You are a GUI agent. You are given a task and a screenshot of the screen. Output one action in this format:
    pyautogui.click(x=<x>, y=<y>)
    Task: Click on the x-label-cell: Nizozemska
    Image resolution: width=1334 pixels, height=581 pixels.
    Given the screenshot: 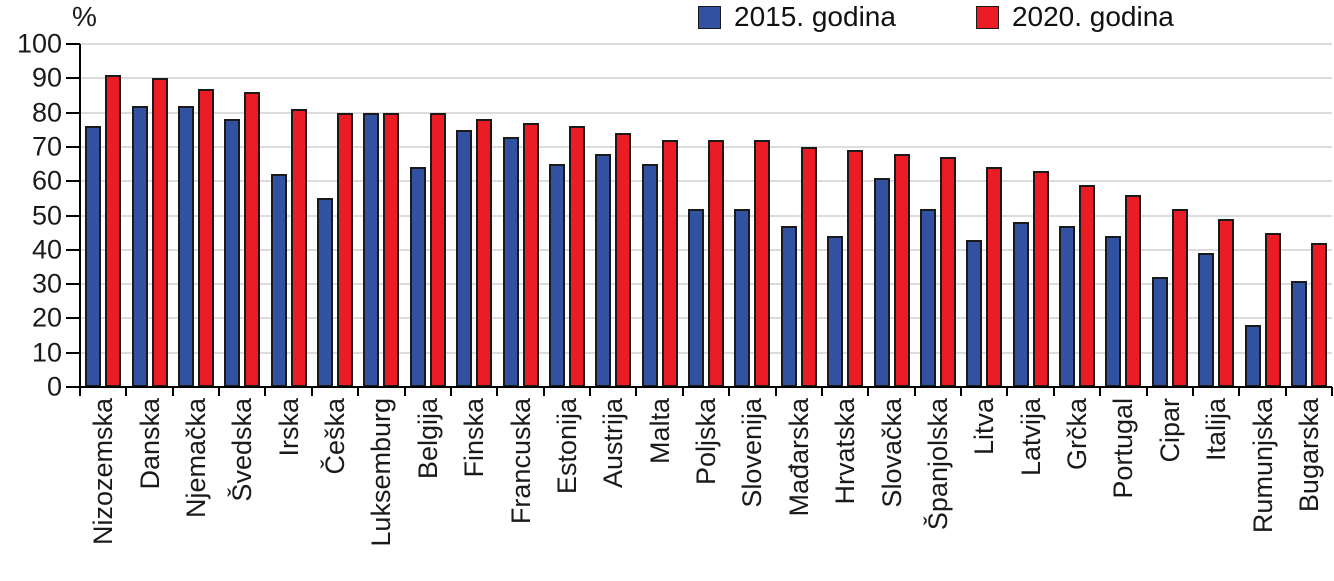 What is the action you would take?
    pyautogui.click(x=103, y=489)
    